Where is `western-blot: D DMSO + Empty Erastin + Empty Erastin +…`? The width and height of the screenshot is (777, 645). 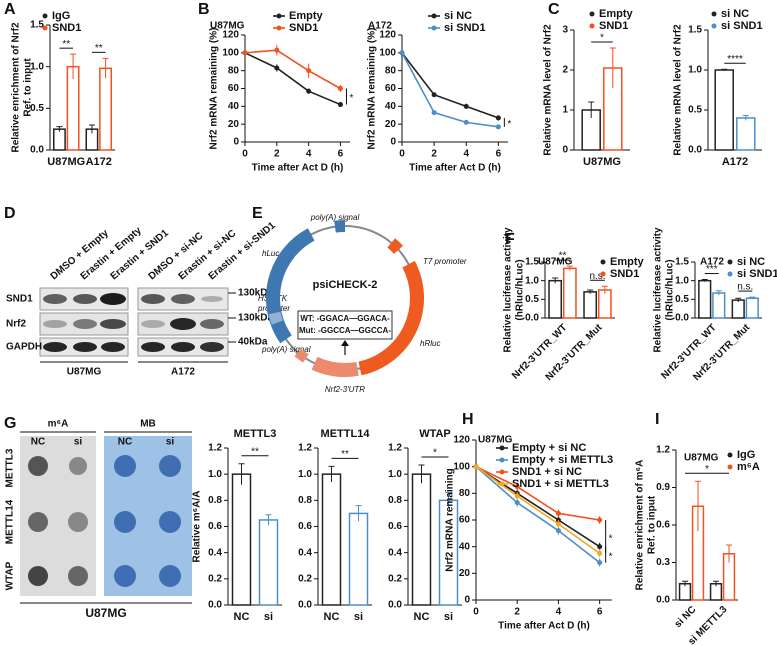
western-blot: D DMSO + Empty Erastin + Empty Erastin +… is located at coordinates (141, 291).